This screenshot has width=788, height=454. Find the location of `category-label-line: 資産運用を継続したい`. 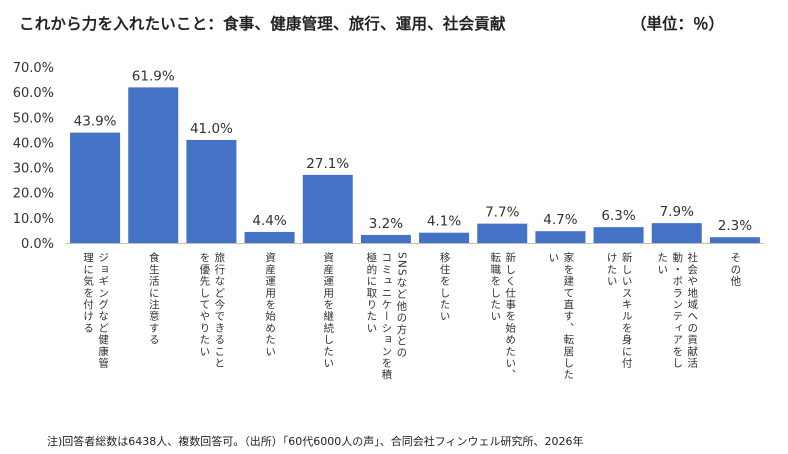

category-label-line: 資産運用を継続したい is located at coordinates (328, 310).